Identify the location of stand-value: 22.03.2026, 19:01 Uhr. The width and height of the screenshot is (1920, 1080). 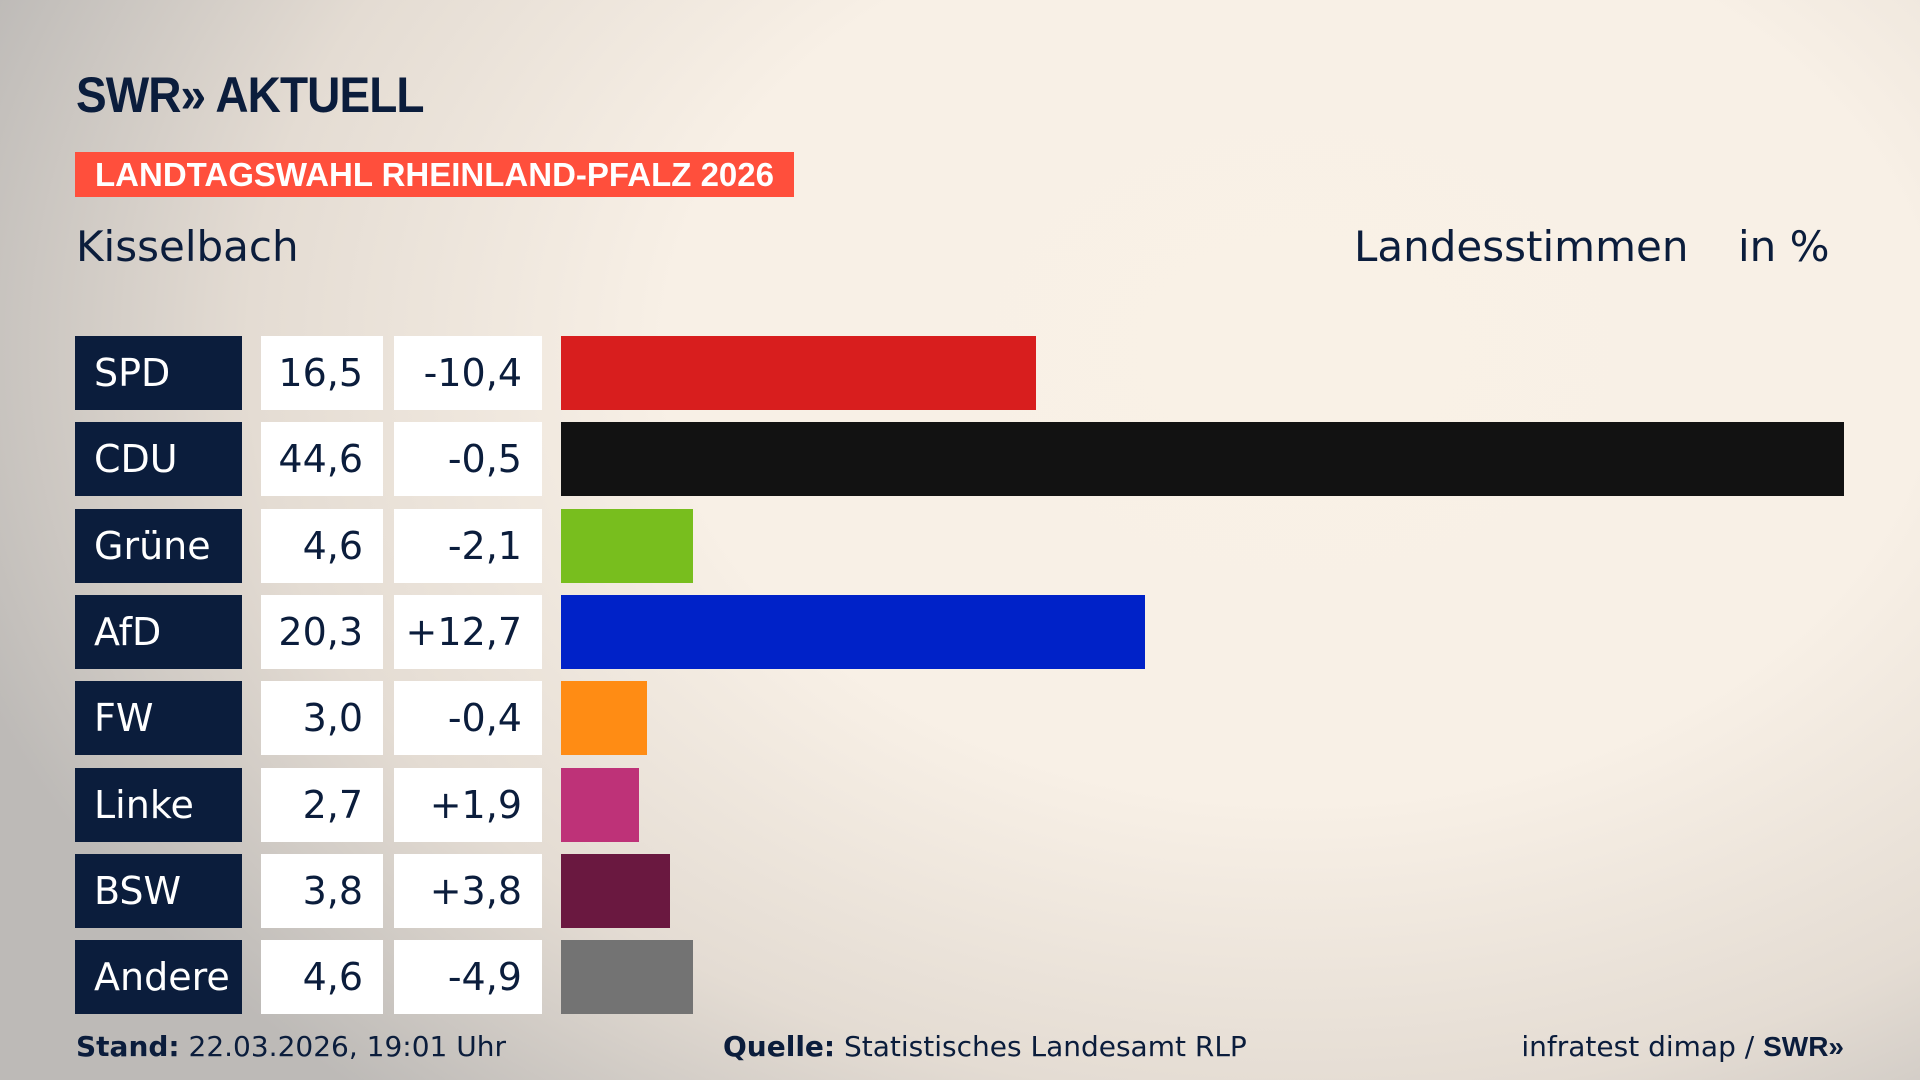
(342, 1046).